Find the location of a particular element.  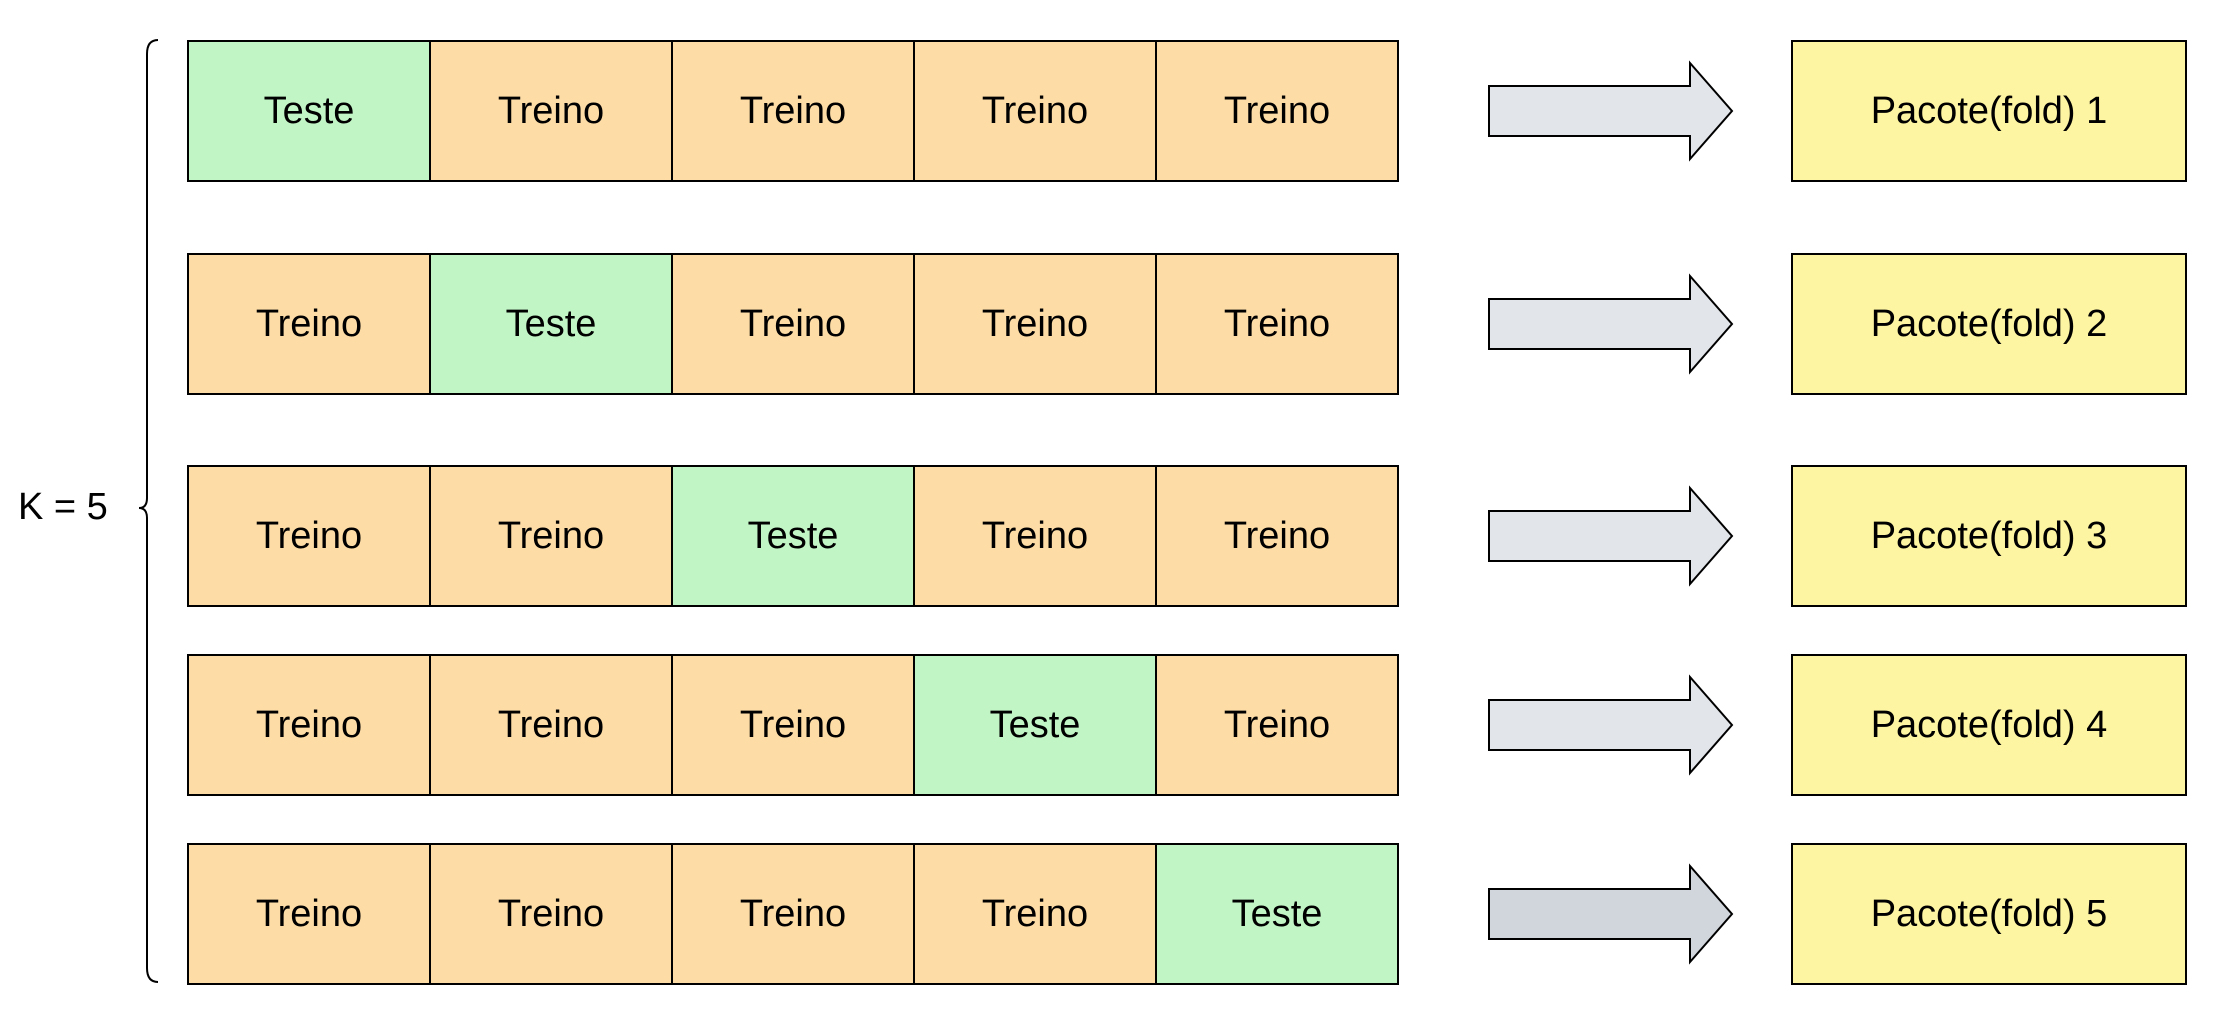

fold-result-4: Pacote(fold) 4 is located at coordinates (1989, 725).